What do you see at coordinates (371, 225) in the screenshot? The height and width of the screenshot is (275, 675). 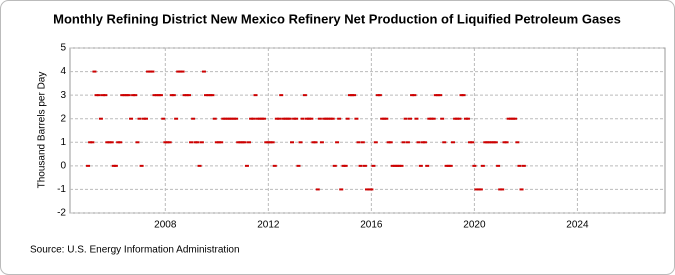 I see `x-tick-label: 2016` at bounding box center [371, 225].